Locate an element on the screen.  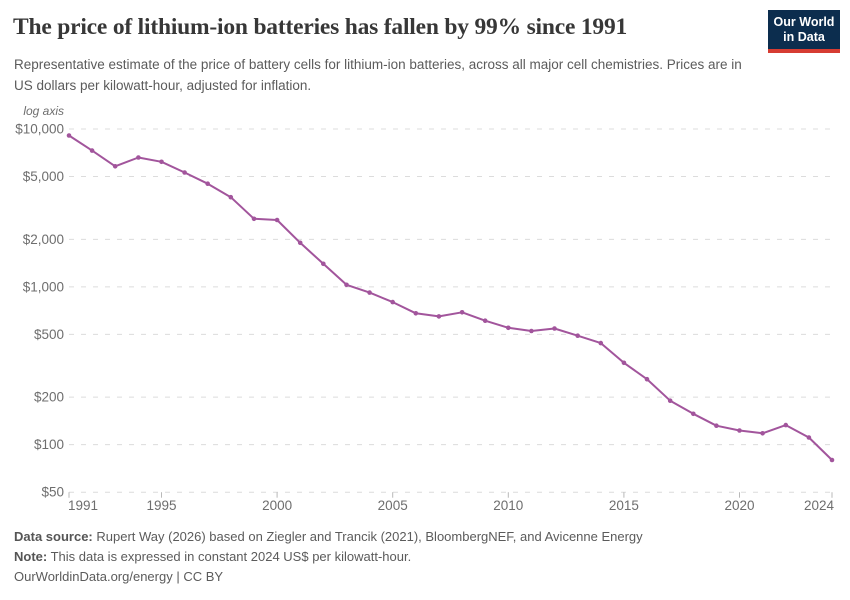
owid-logo: Our World in Data is located at coordinates (804, 31).